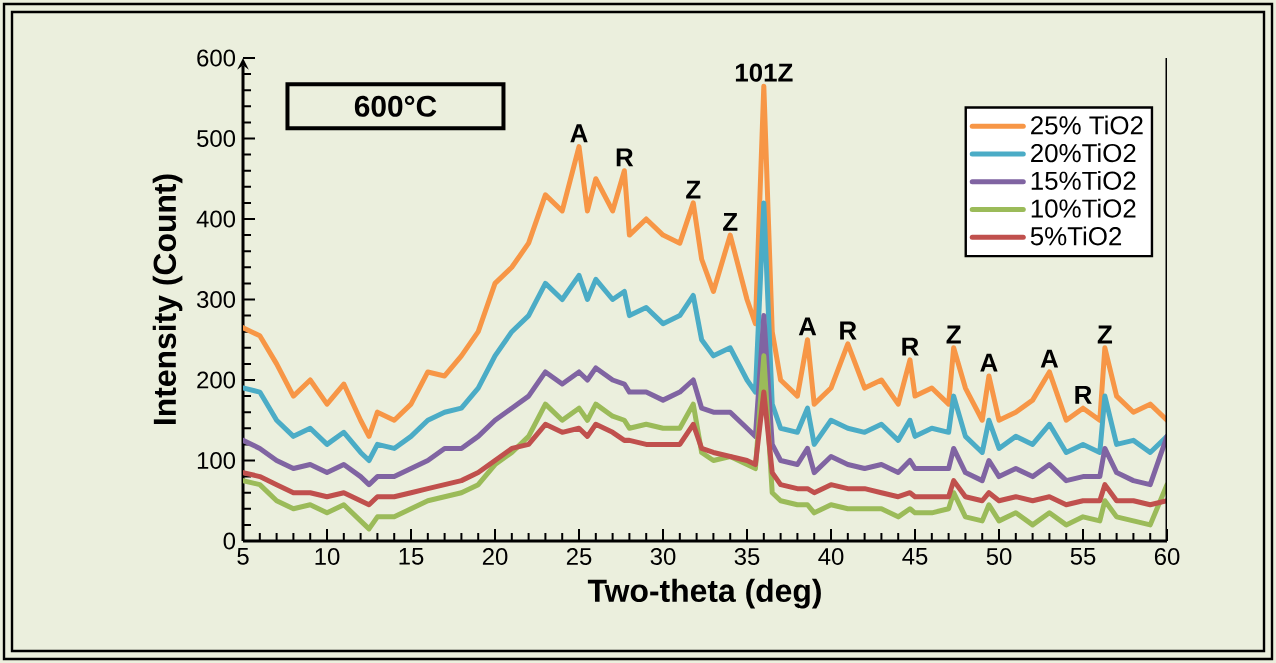  What do you see at coordinates (579, 556) in the screenshot?
I see `x-tick-label: 25` at bounding box center [579, 556].